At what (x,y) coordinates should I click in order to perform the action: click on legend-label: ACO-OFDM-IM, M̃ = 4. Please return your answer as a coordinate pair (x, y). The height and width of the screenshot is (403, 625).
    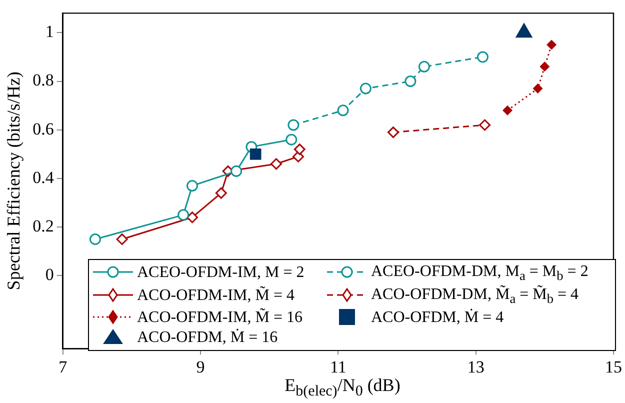
    Looking at the image, I should click on (215, 296).